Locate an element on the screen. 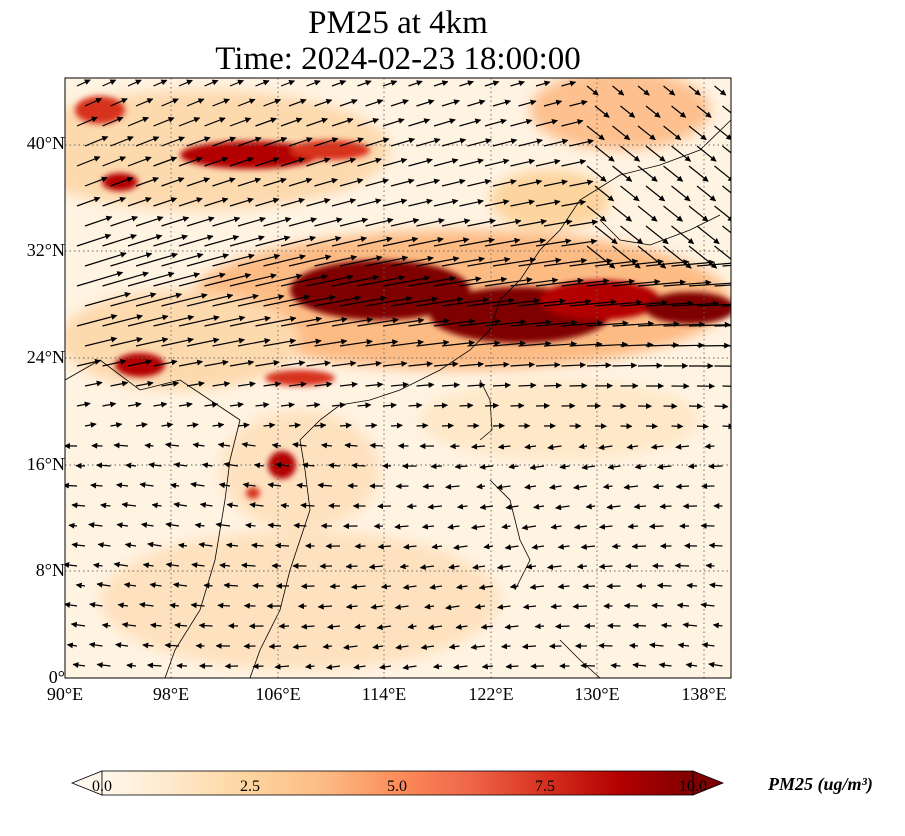 The image size is (905, 836). lat-label-16: 16°N is located at coordinates (45, 464).